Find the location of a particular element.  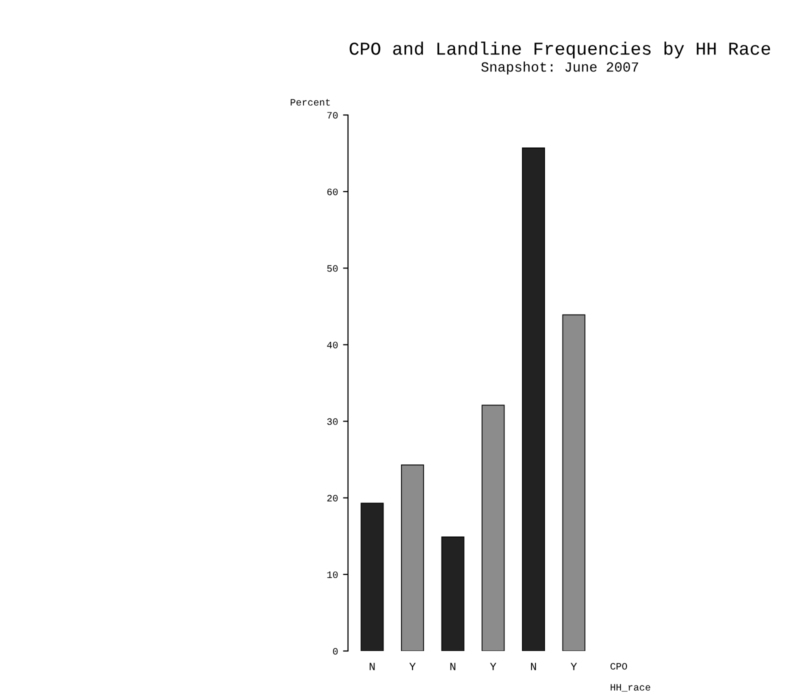

y-tick-label: 70 is located at coordinates (332, 115).